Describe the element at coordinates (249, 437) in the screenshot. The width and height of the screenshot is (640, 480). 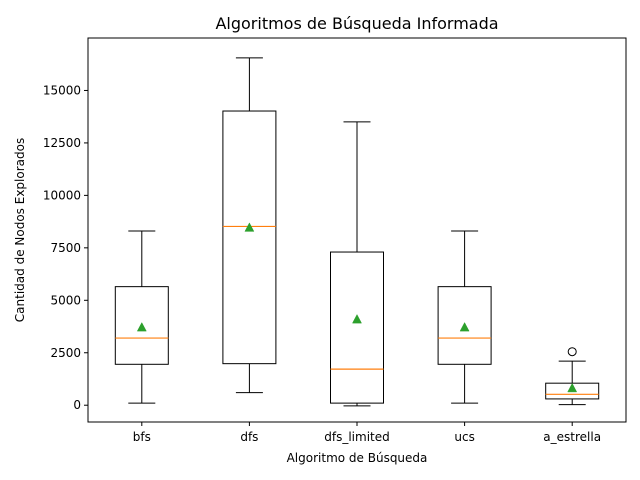
I see `x-tick-label: dfs` at that location.